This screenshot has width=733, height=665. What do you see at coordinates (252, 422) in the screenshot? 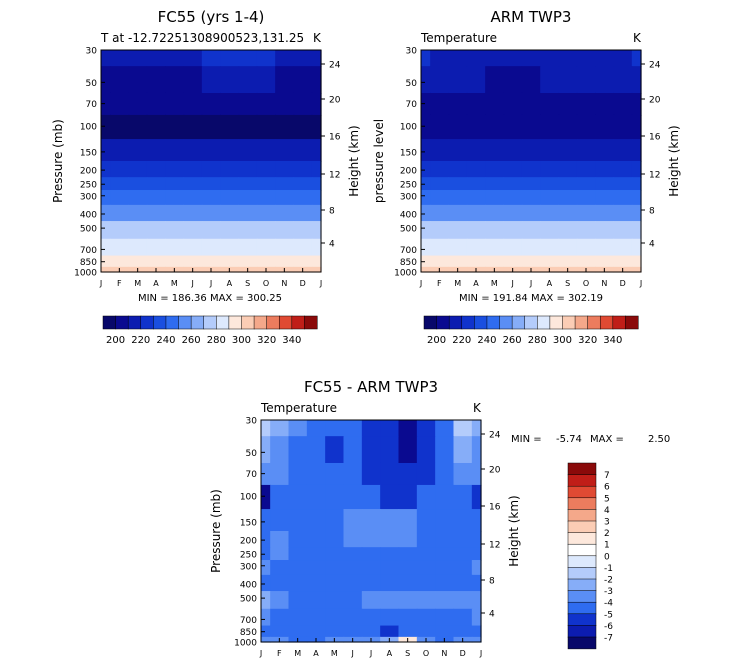
I see `y-tick-label: 30` at bounding box center [252, 422].